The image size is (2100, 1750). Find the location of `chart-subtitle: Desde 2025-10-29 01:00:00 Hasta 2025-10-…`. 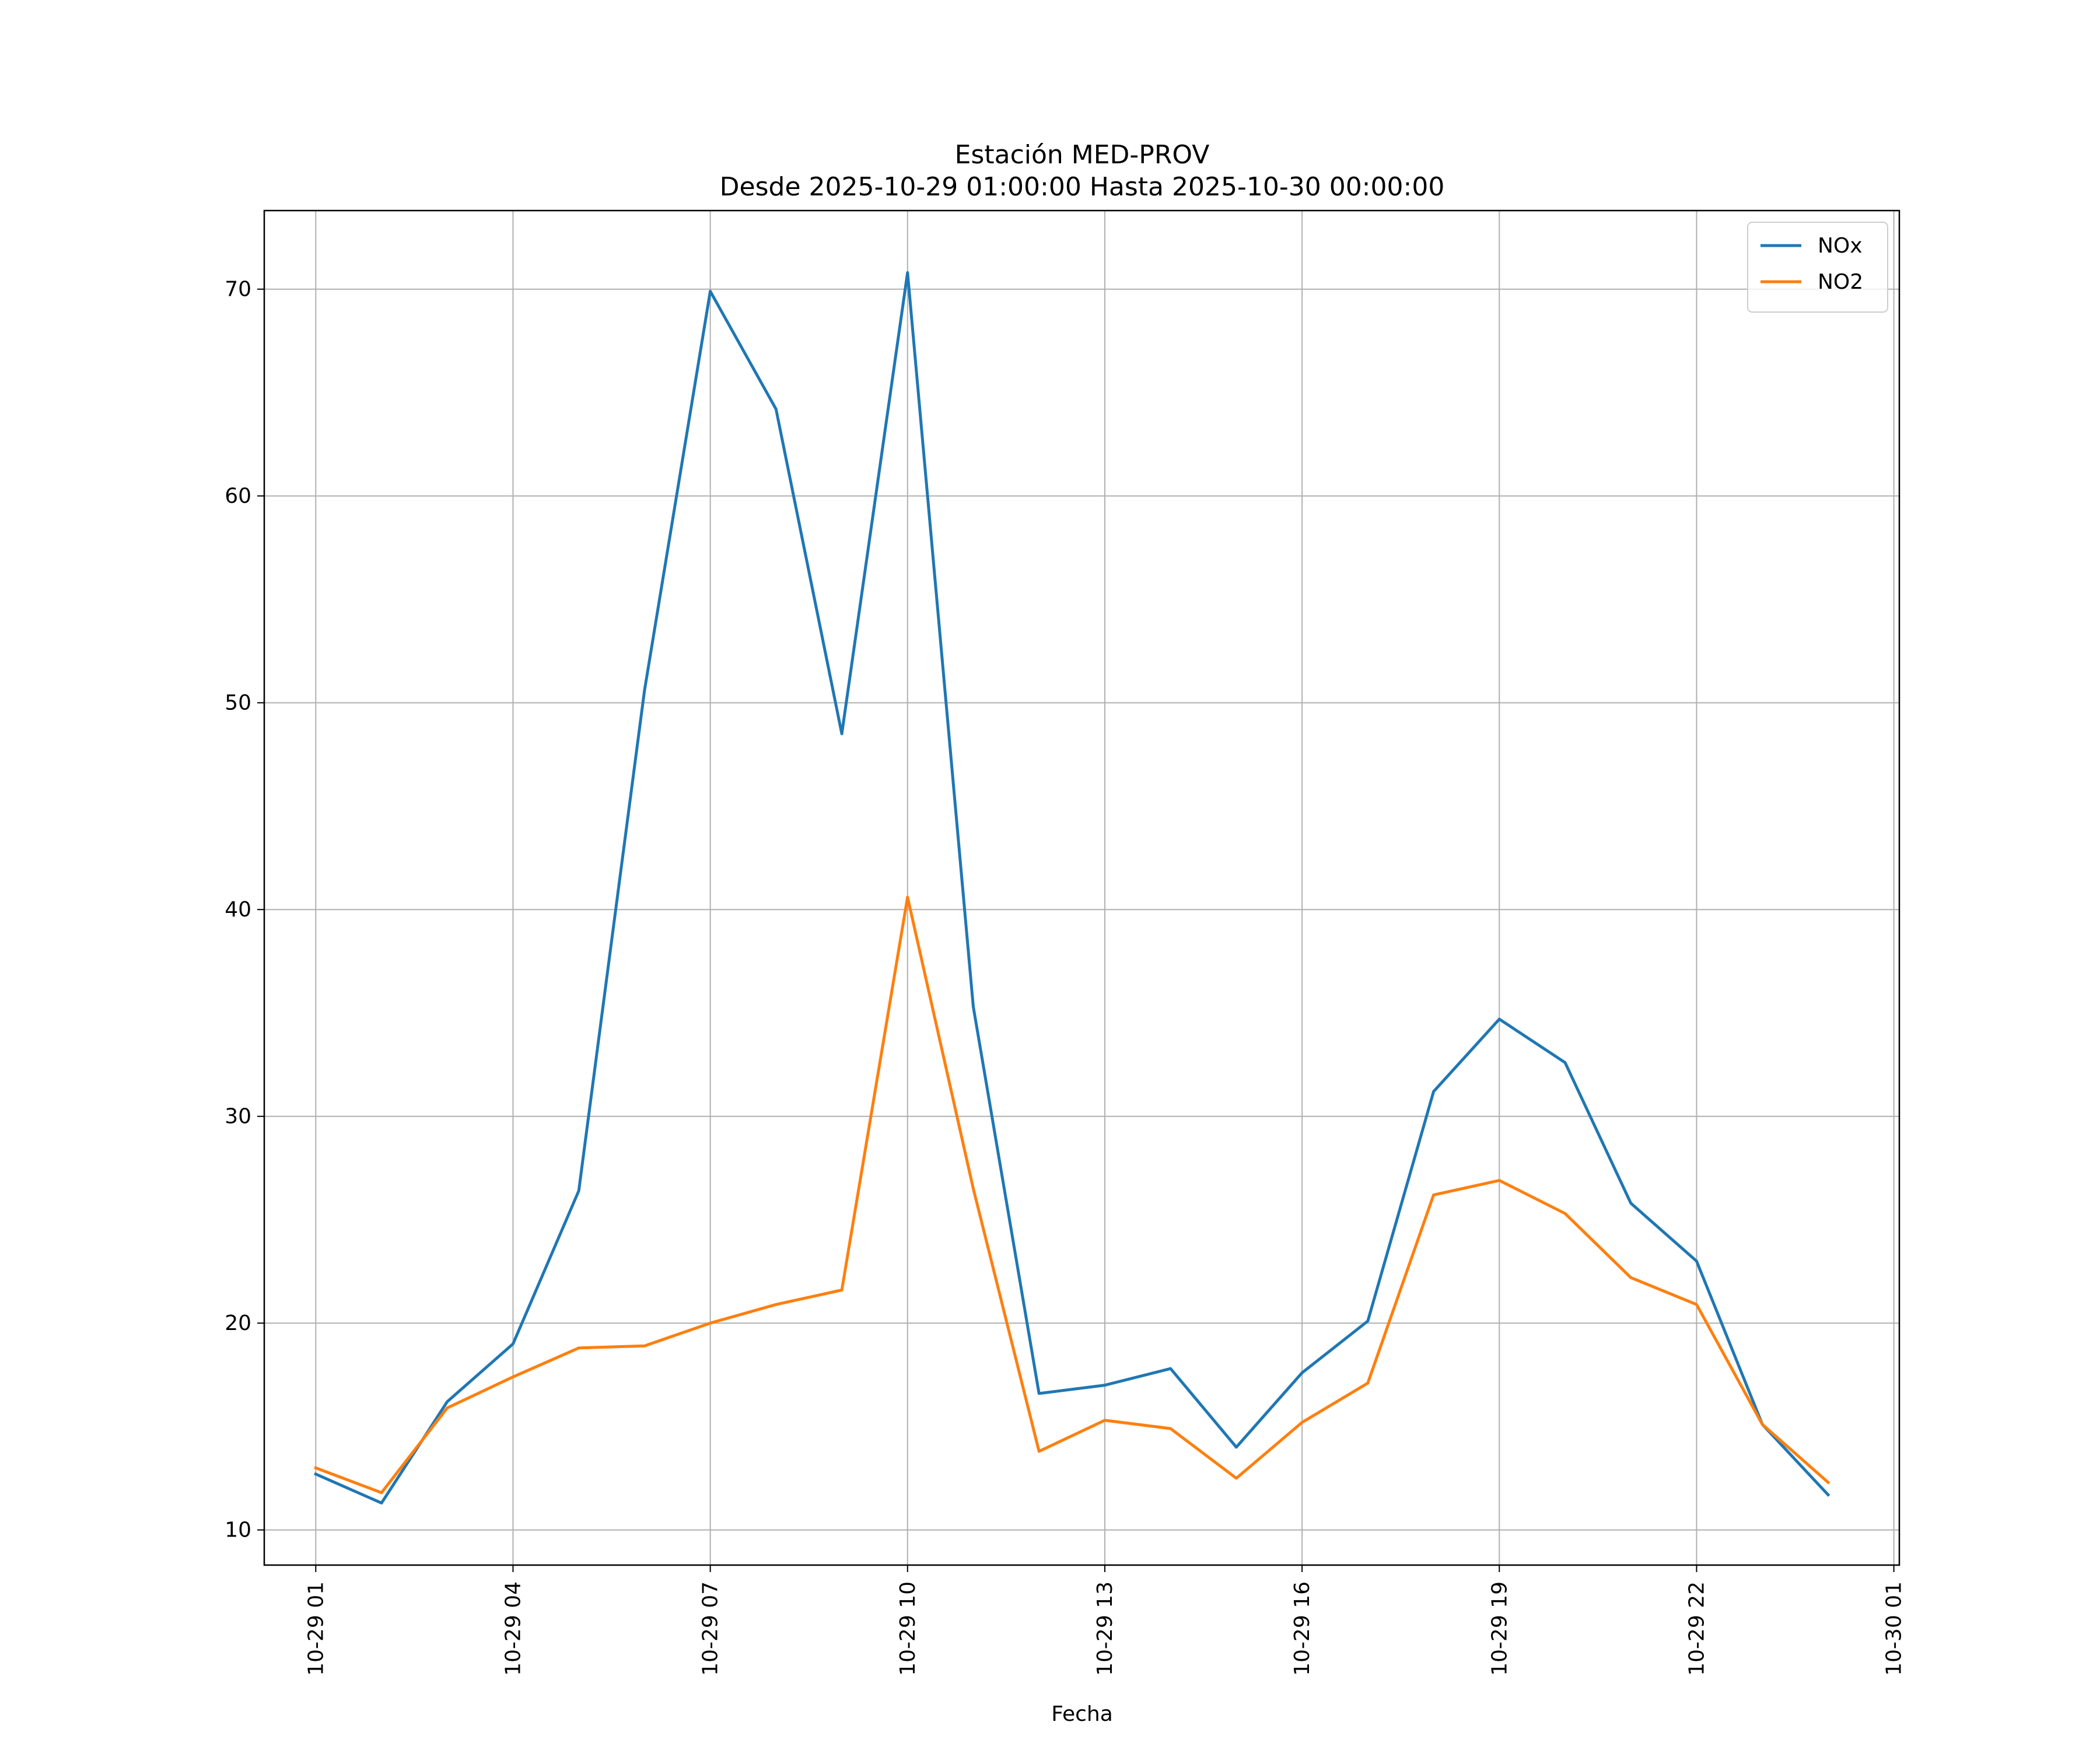

chart-subtitle: Desde 2025-10-29 01:00:00 Hasta 2025-10-… is located at coordinates (1082, 187).